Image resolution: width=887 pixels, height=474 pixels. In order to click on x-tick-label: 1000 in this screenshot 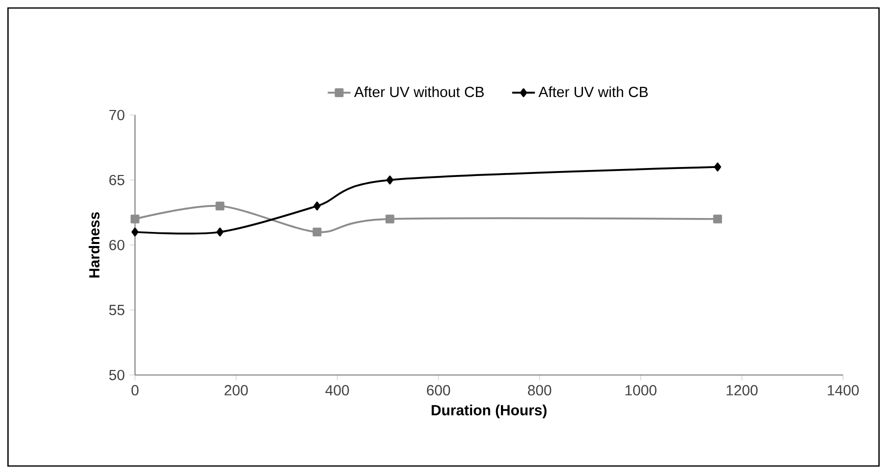, I will do `click(641, 390)`.